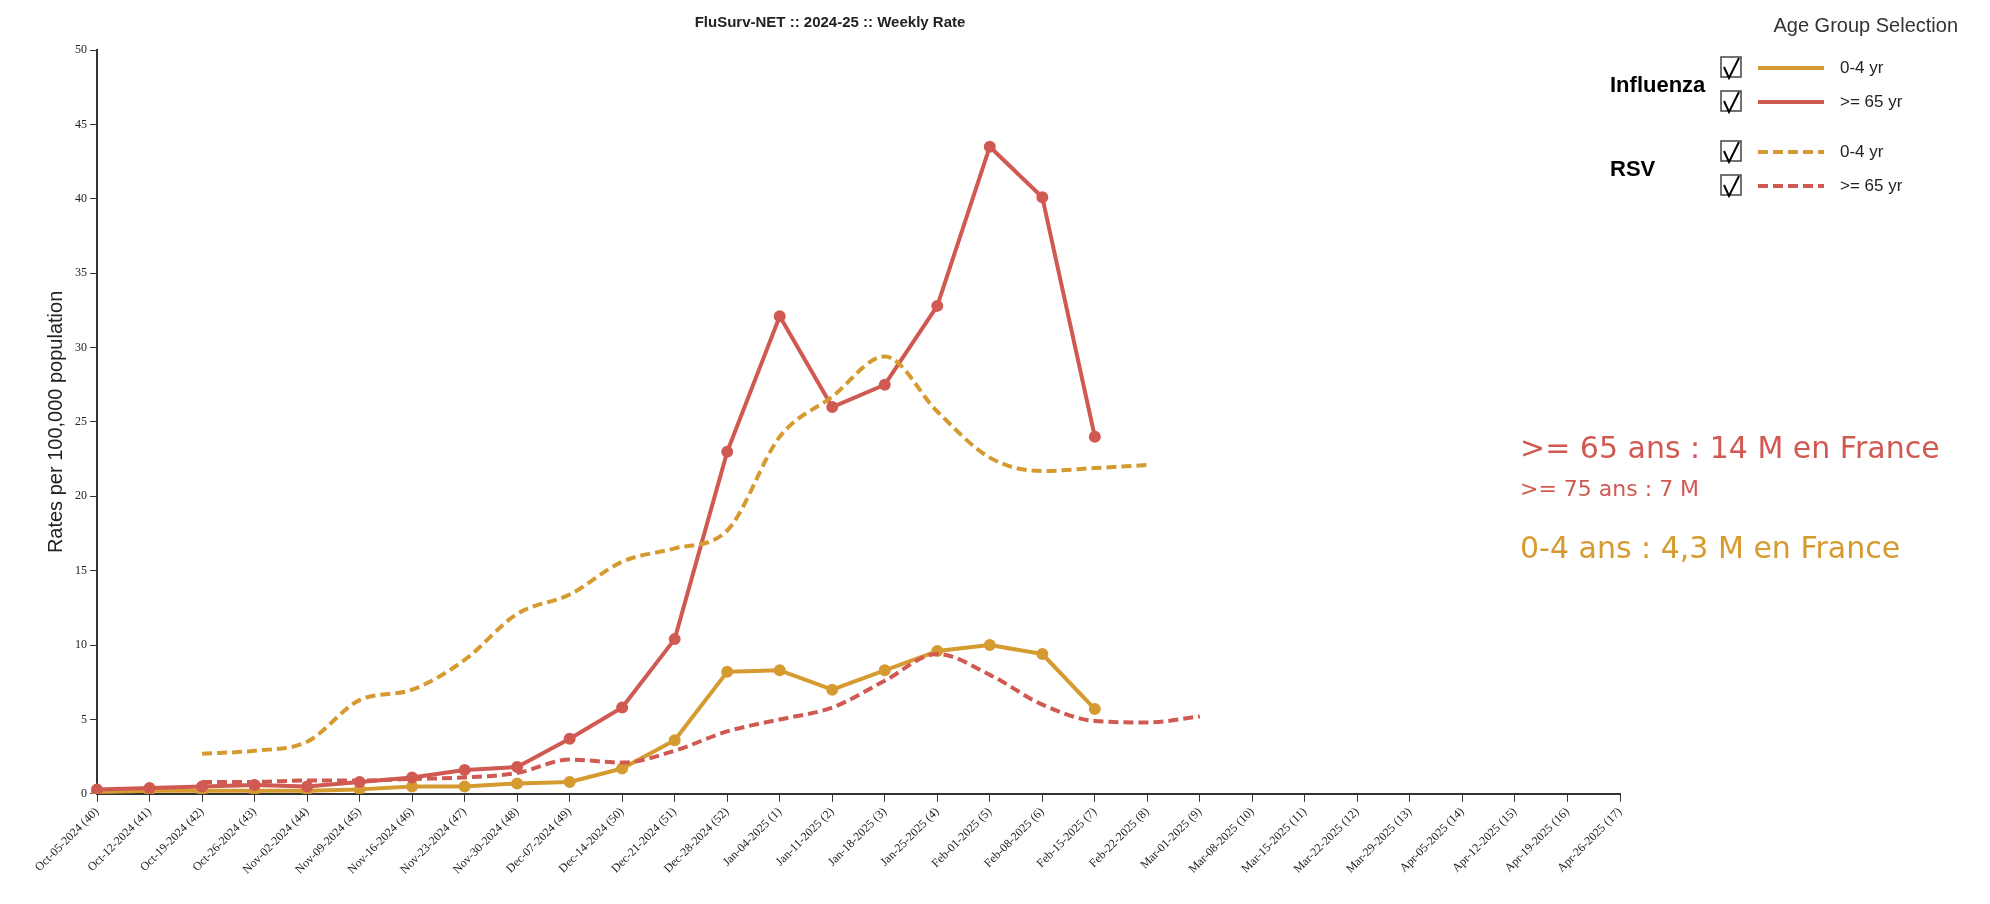 This screenshot has height=904, width=1990. Describe the element at coordinates (81, 346) in the screenshot. I see `y-tick-label: 30` at that location.